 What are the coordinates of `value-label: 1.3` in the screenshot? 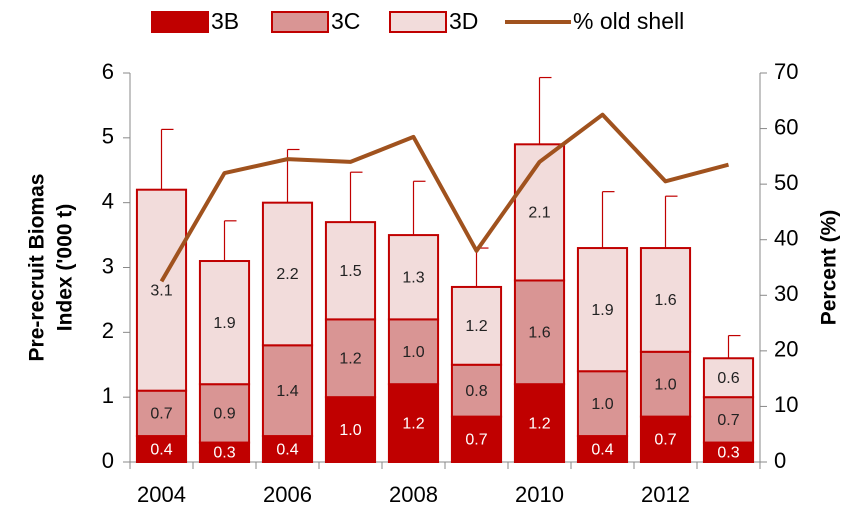 It's located at (413, 277).